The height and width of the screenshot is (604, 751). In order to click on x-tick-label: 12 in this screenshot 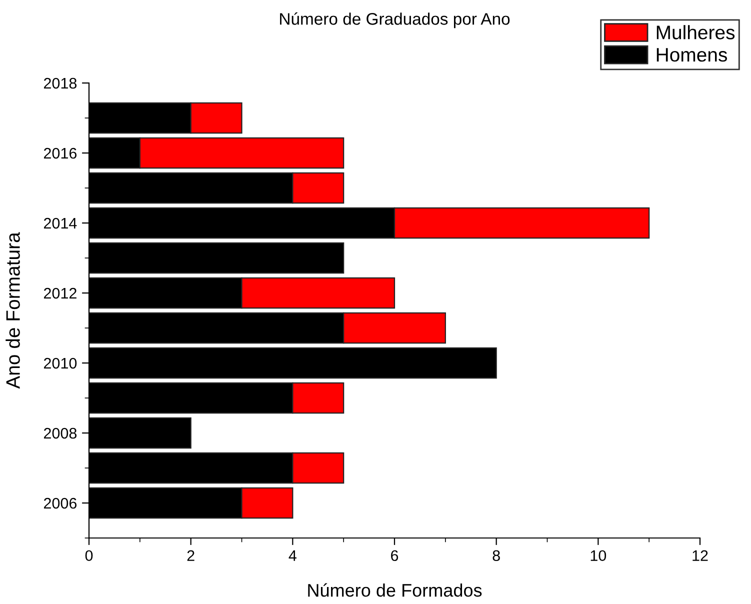, I will do `click(700, 555)`.